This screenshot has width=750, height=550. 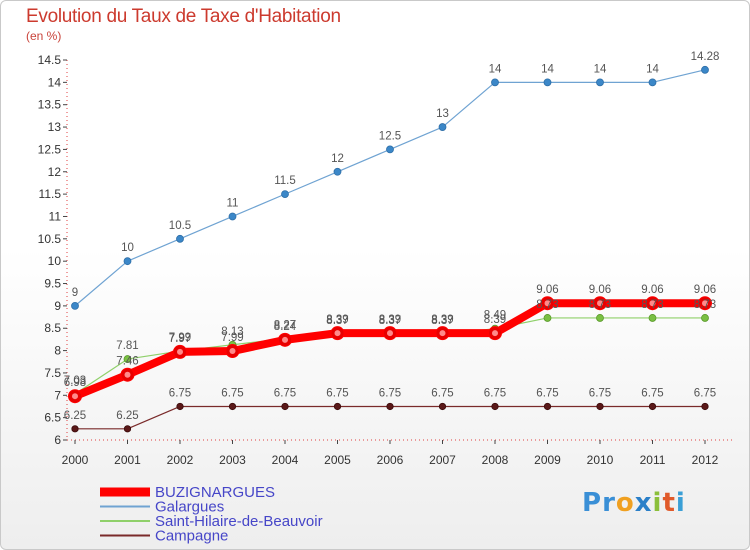 What do you see at coordinates (127, 346) in the screenshot?
I see `data-label-saint-hilaire-de-beauvoir: 7.81` at bounding box center [127, 346].